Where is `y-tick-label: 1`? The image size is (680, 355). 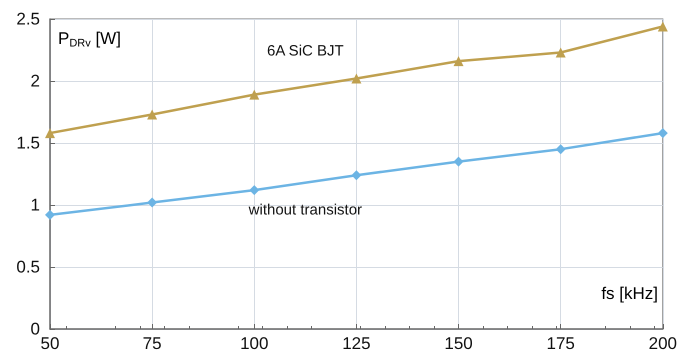
y-tick-label: 1 is located at coordinates (35, 205).